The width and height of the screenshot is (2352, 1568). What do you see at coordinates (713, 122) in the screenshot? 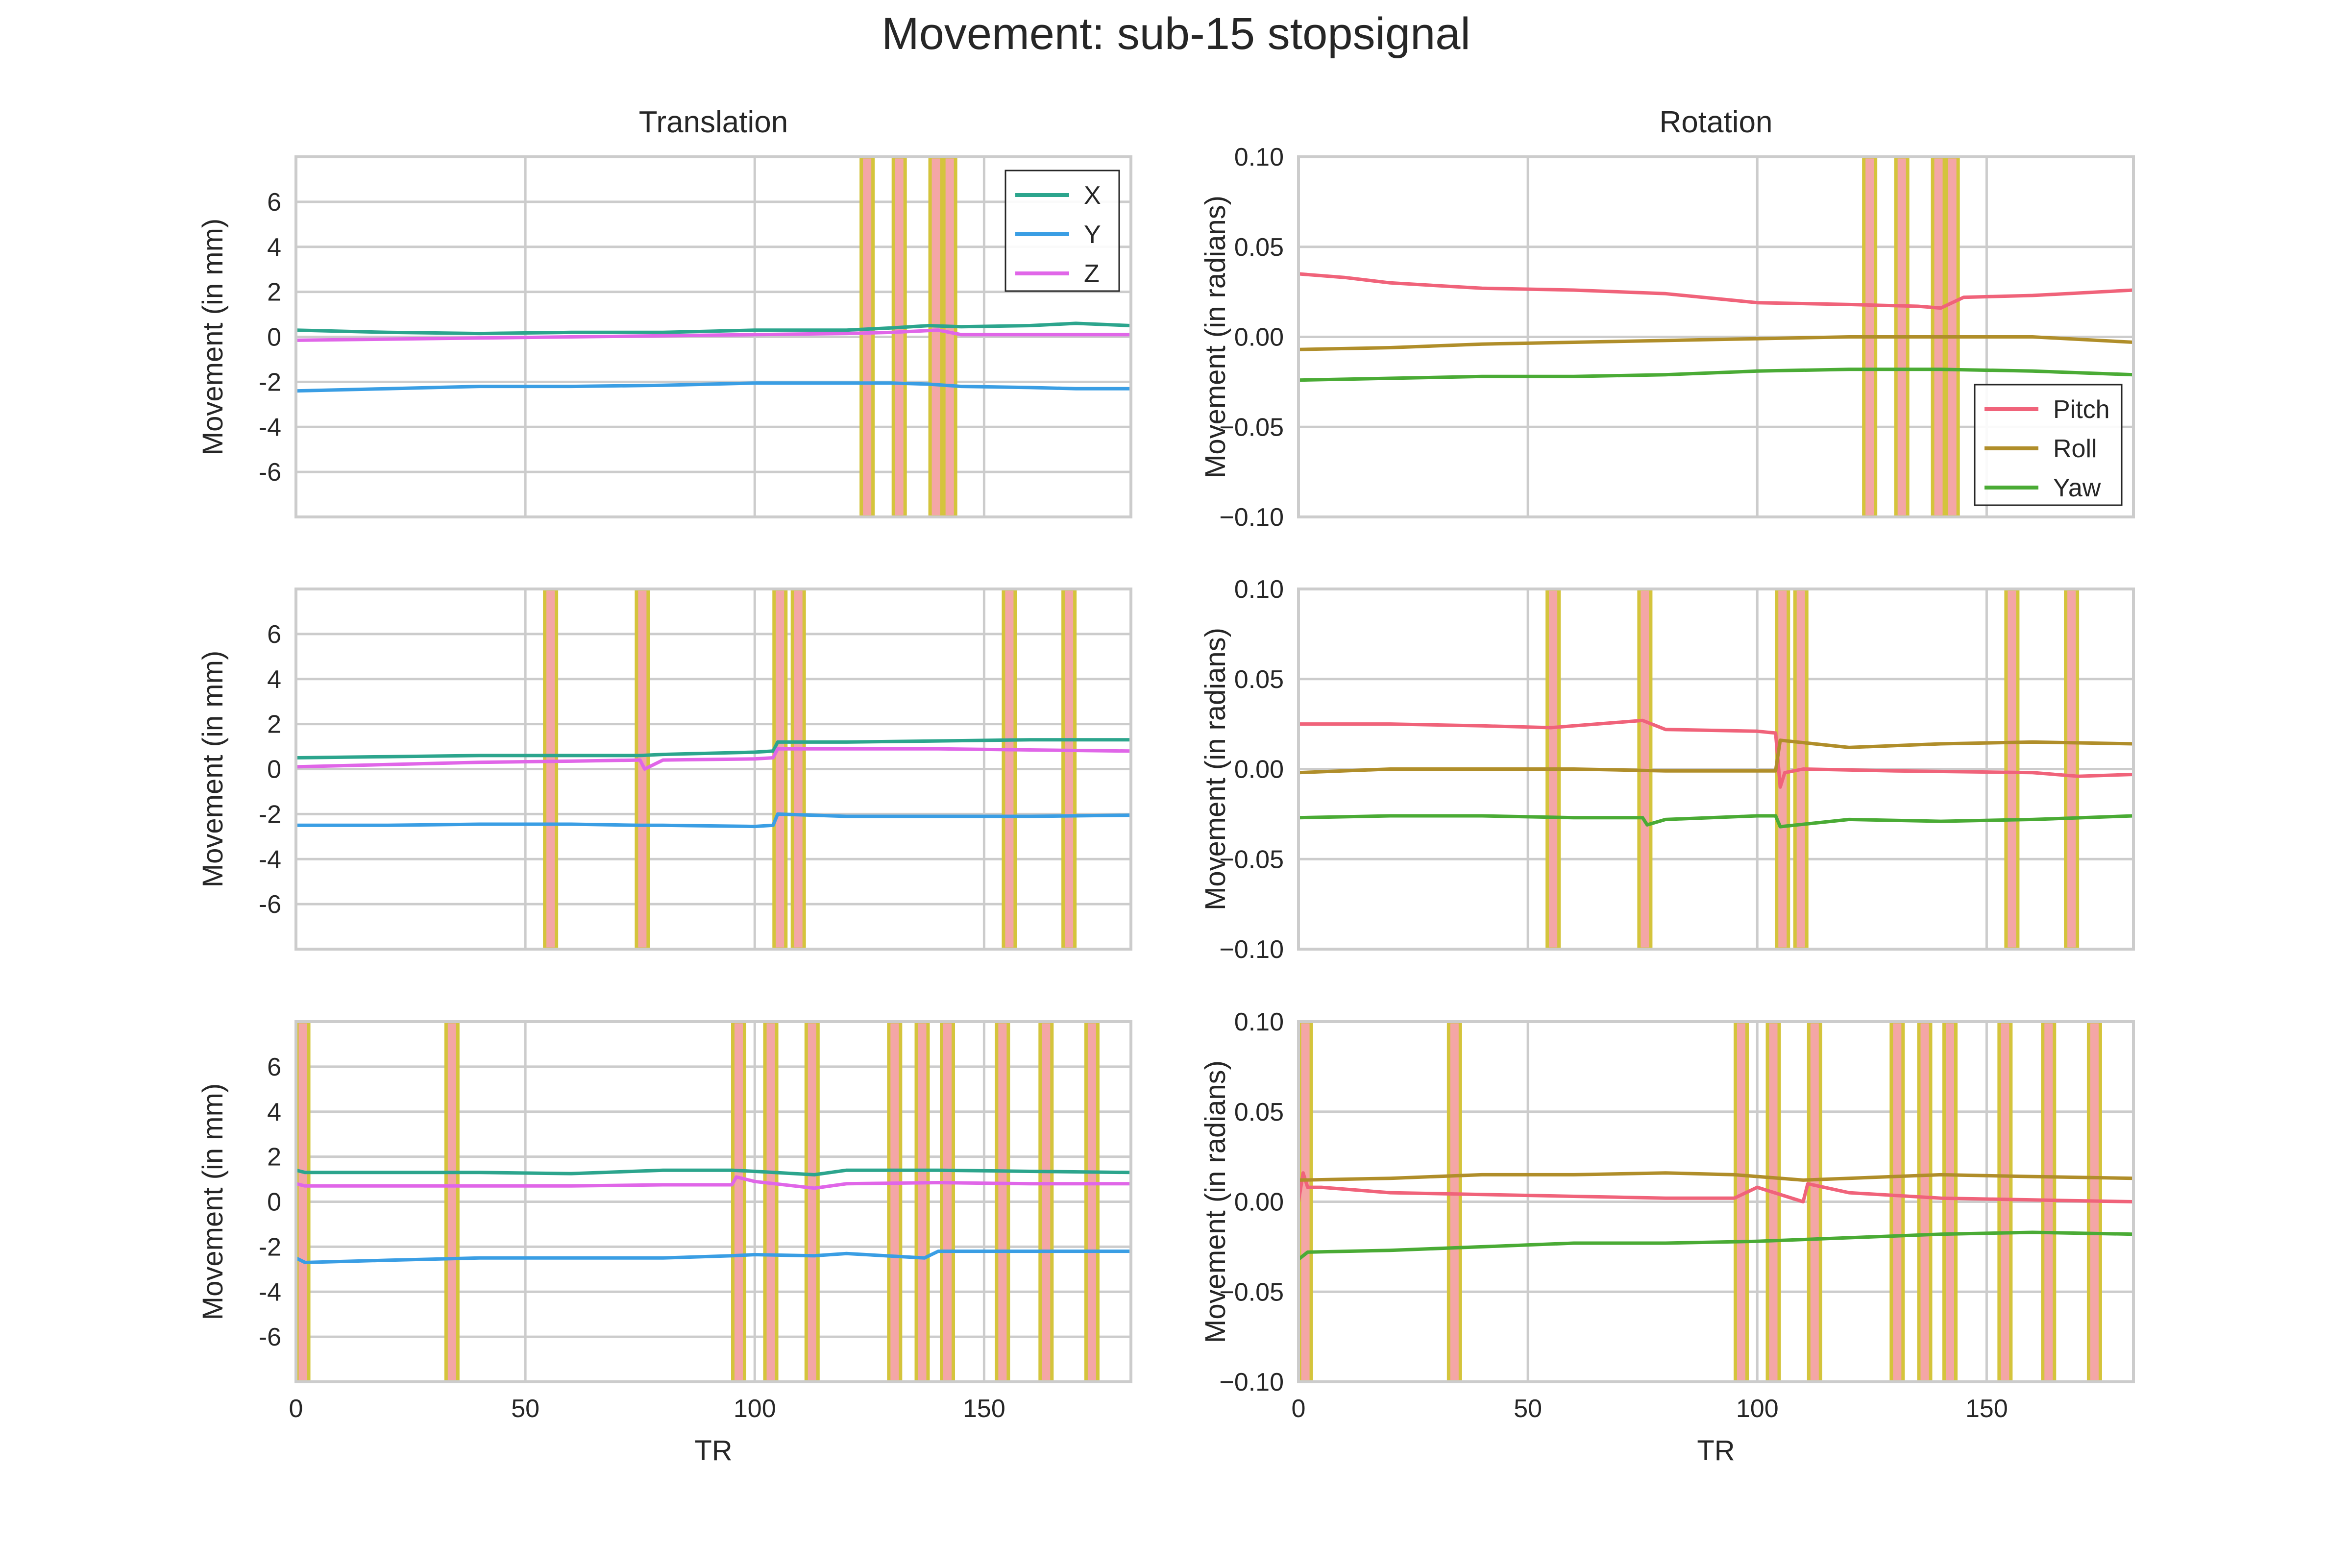
I see `column-title-translation: Translation` at bounding box center [713, 122].